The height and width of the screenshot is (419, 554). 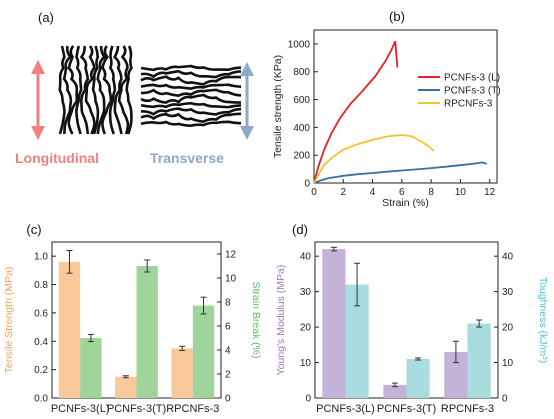 What do you see at coordinates (373, 192) in the screenshot?
I see `x-tick-label: 4` at bounding box center [373, 192].